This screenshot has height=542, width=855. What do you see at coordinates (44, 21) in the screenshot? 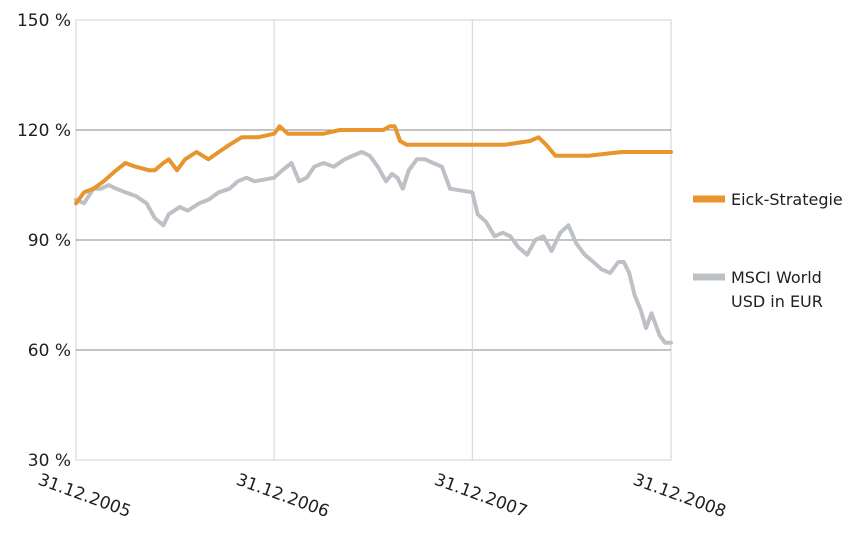
I see `y-tick-label: 150 %` at bounding box center [44, 21].